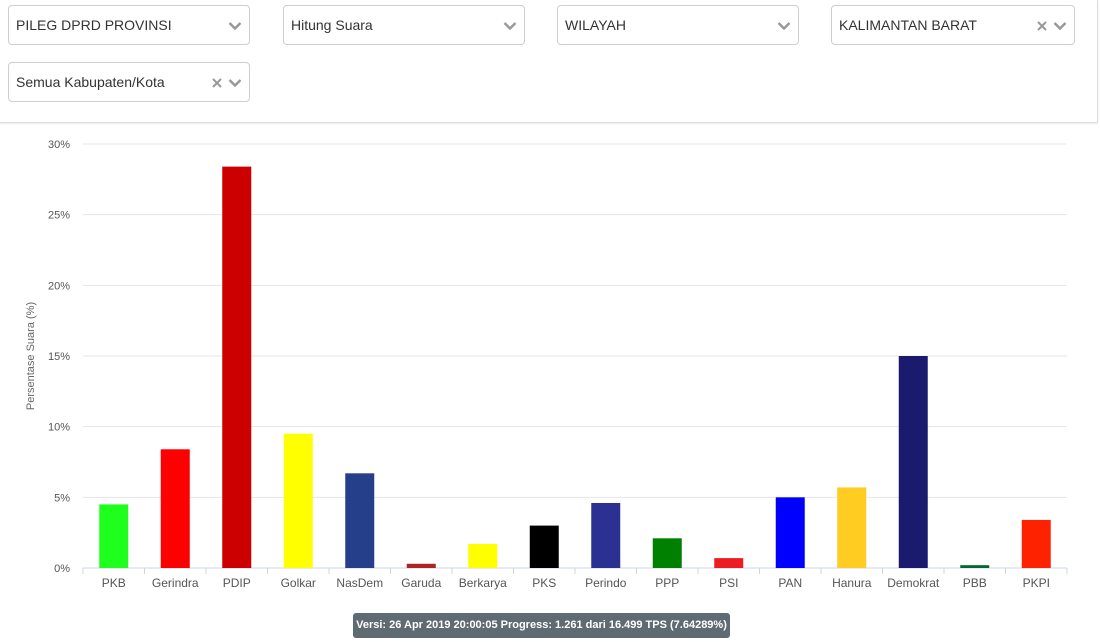  Describe the element at coordinates (59, 428) in the screenshot. I see `y-tick-label: 10%` at that location.